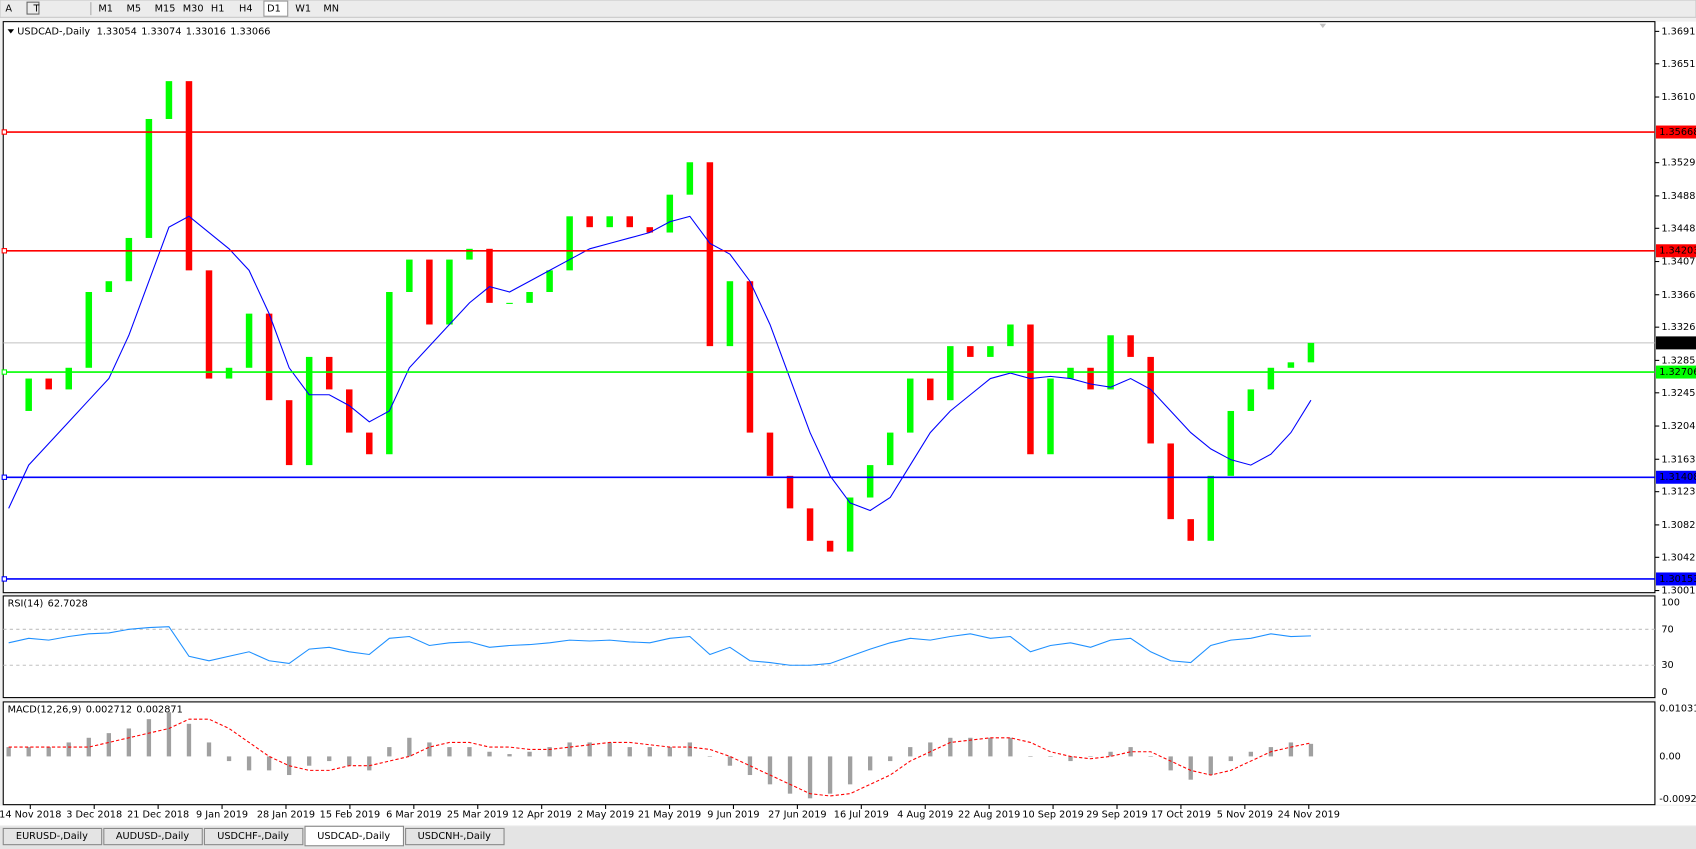 The height and width of the screenshot is (849, 1696). Describe the element at coordinates (1678, 591) in the screenshot. I see `y-tick-label: 1.30010` at that location.